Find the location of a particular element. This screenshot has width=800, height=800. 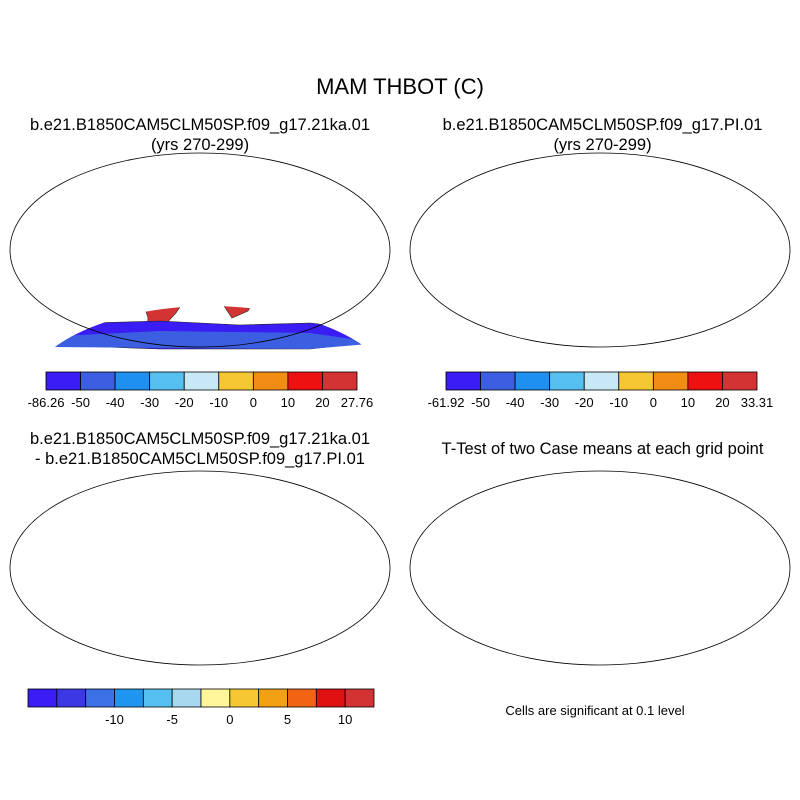

panel2-colorbar-tick-label: -20 is located at coordinates (584, 402).